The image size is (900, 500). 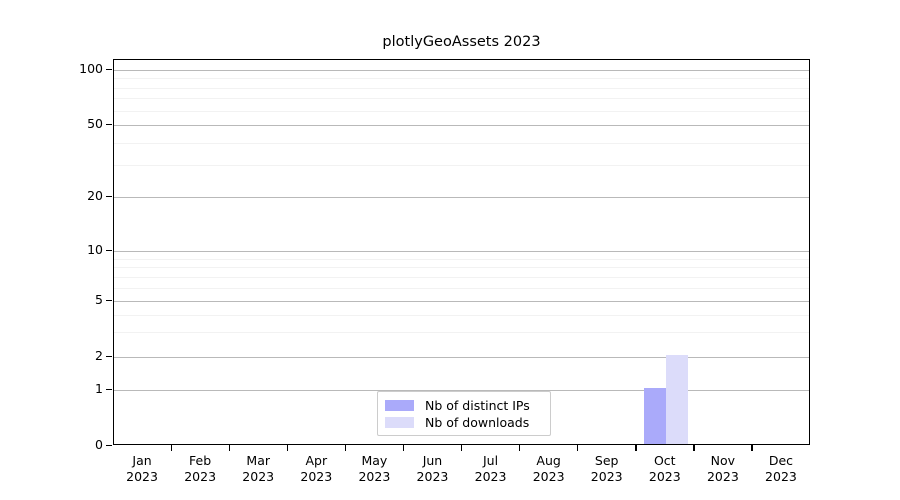 What do you see at coordinates (95, 123) in the screenshot?
I see `y-tick-label: 50` at bounding box center [95, 123].